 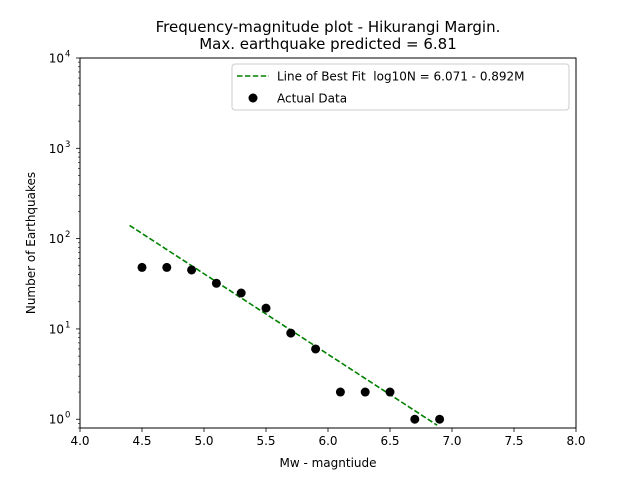 What do you see at coordinates (327, 463) in the screenshot?
I see `x-axis-label: Mw - magntiude` at bounding box center [327, 463].